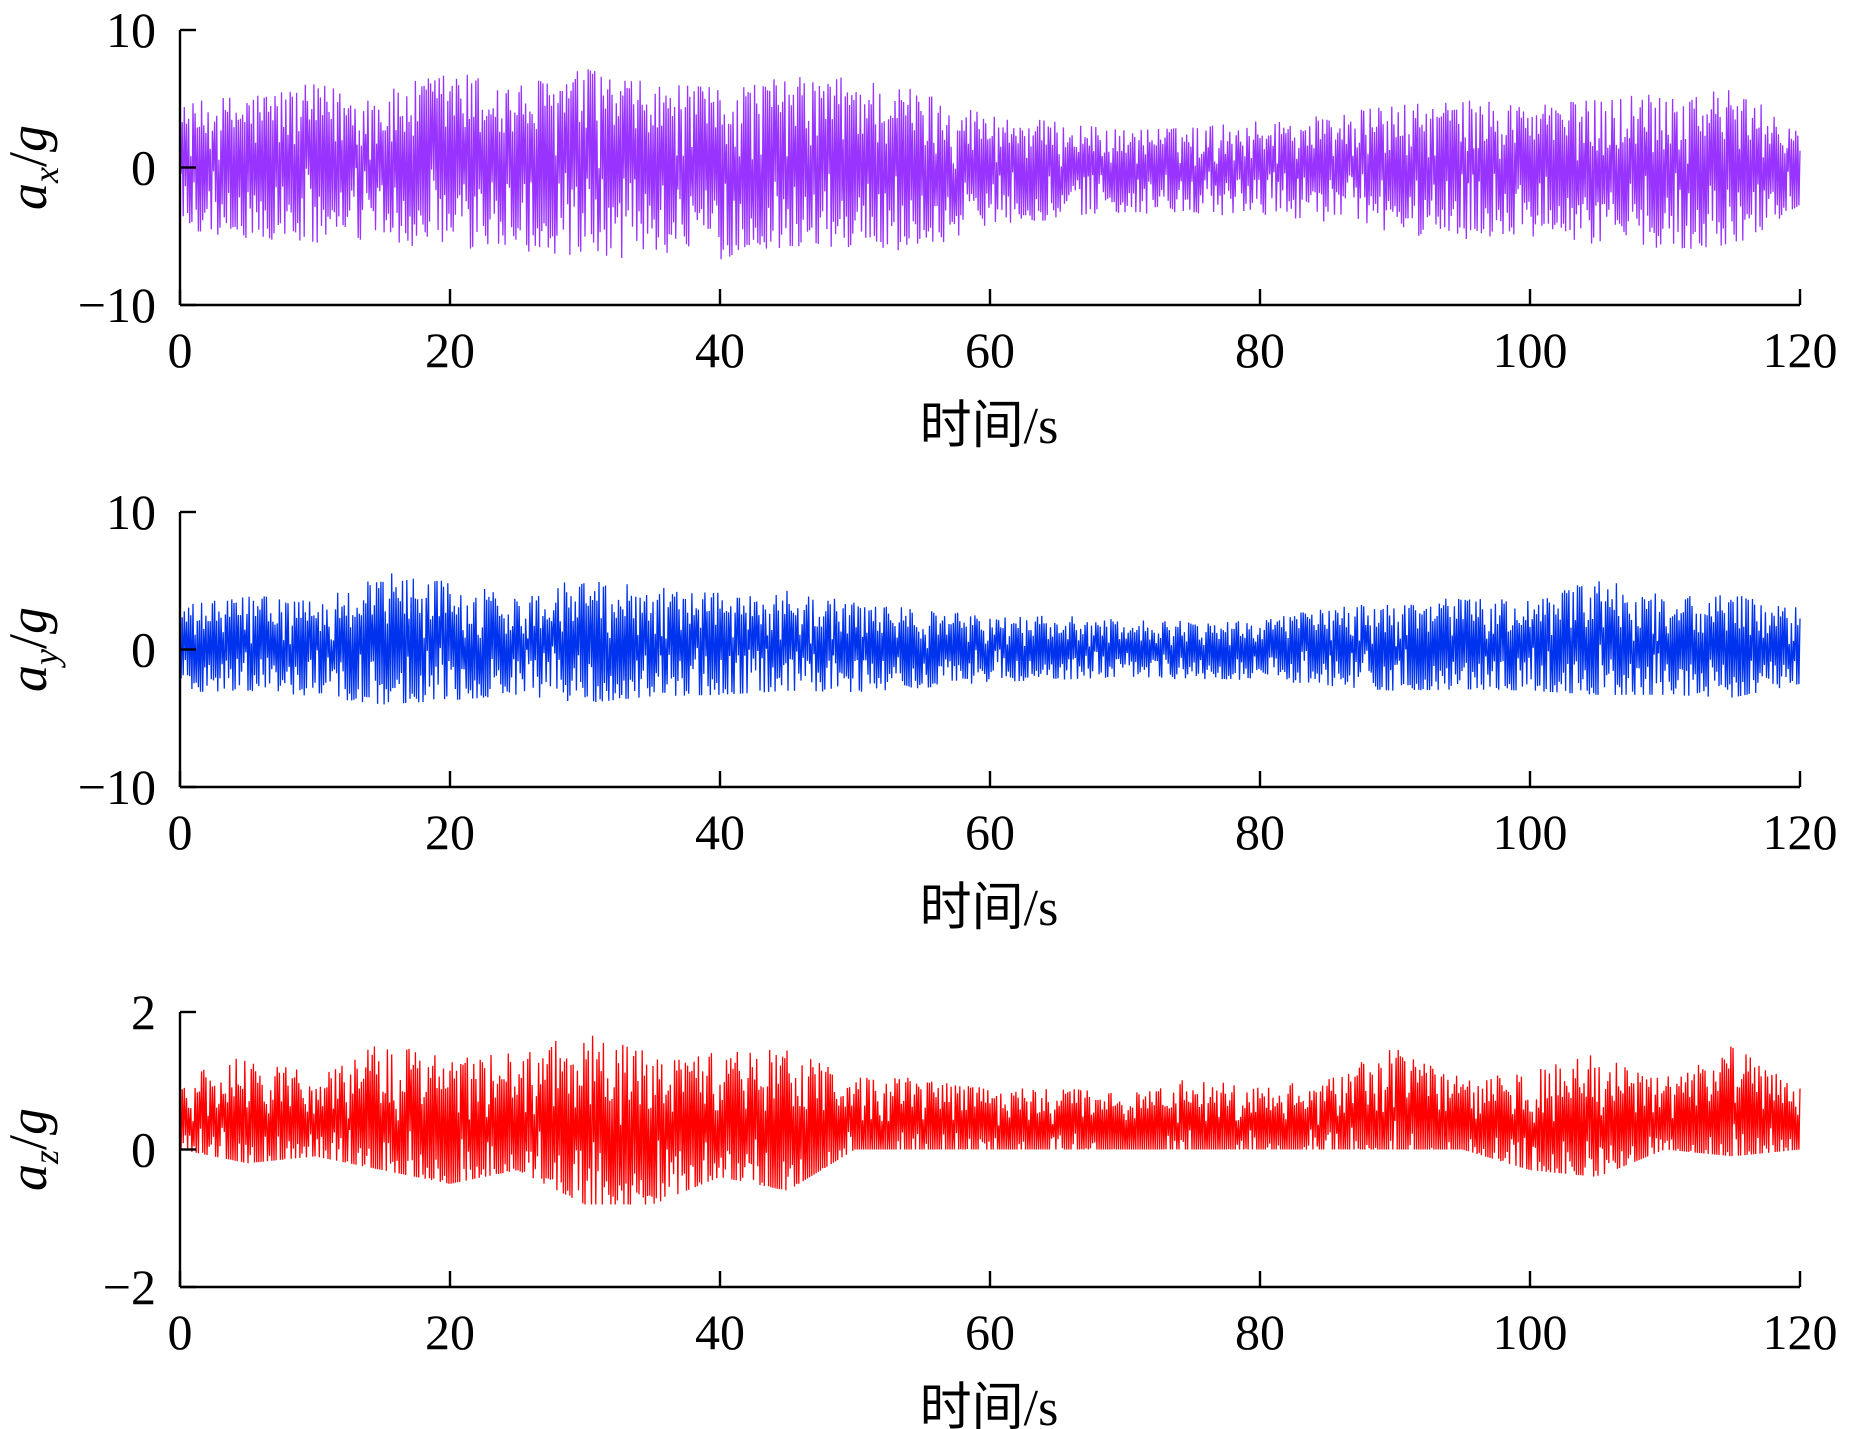 Image resolution: width=1853 pixels, height=1429 pixels. What do you see at coordinates (33, 167) in the screenshot?
I see `y-axis-title: ax/g` at bounding box center [33, 167].